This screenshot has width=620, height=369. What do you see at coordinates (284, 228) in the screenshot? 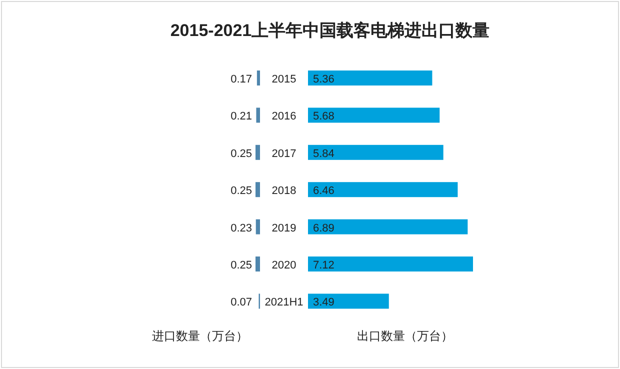
I see `y-tick-label: 2019` at bounding box center [284, 228].